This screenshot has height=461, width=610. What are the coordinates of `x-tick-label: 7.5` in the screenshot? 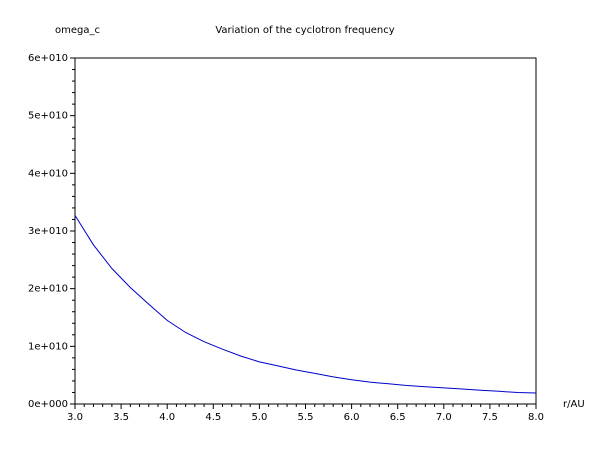 It's located at (490, 417).